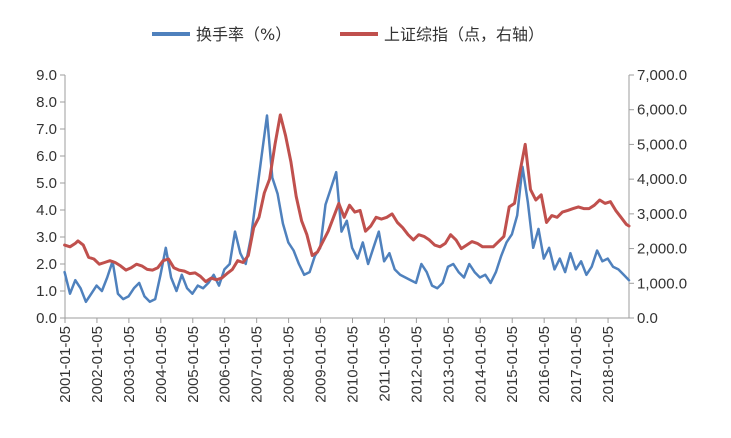 This screenshot has width=731, height=438. I want to click on x-tick-label: 2013-01-05, so click(448, 364).